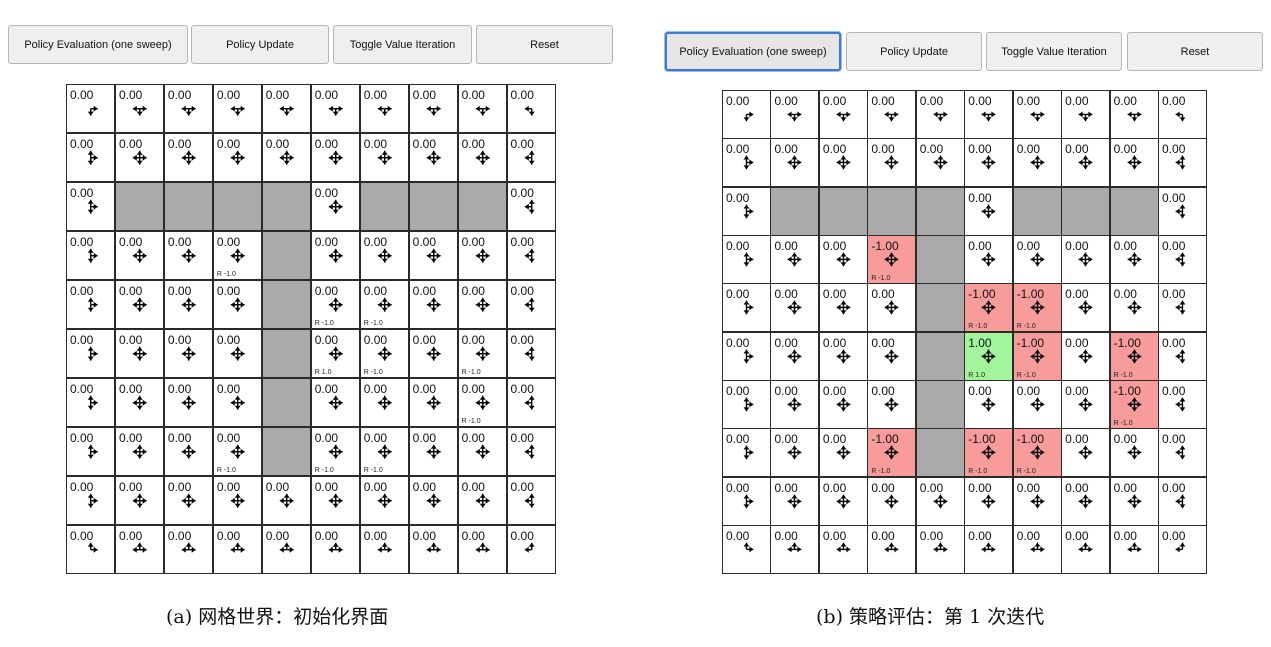 The width and height of the screenshot is (1271, 647). I want to click on policy-update-button: Policy Update, so click(260, 44).